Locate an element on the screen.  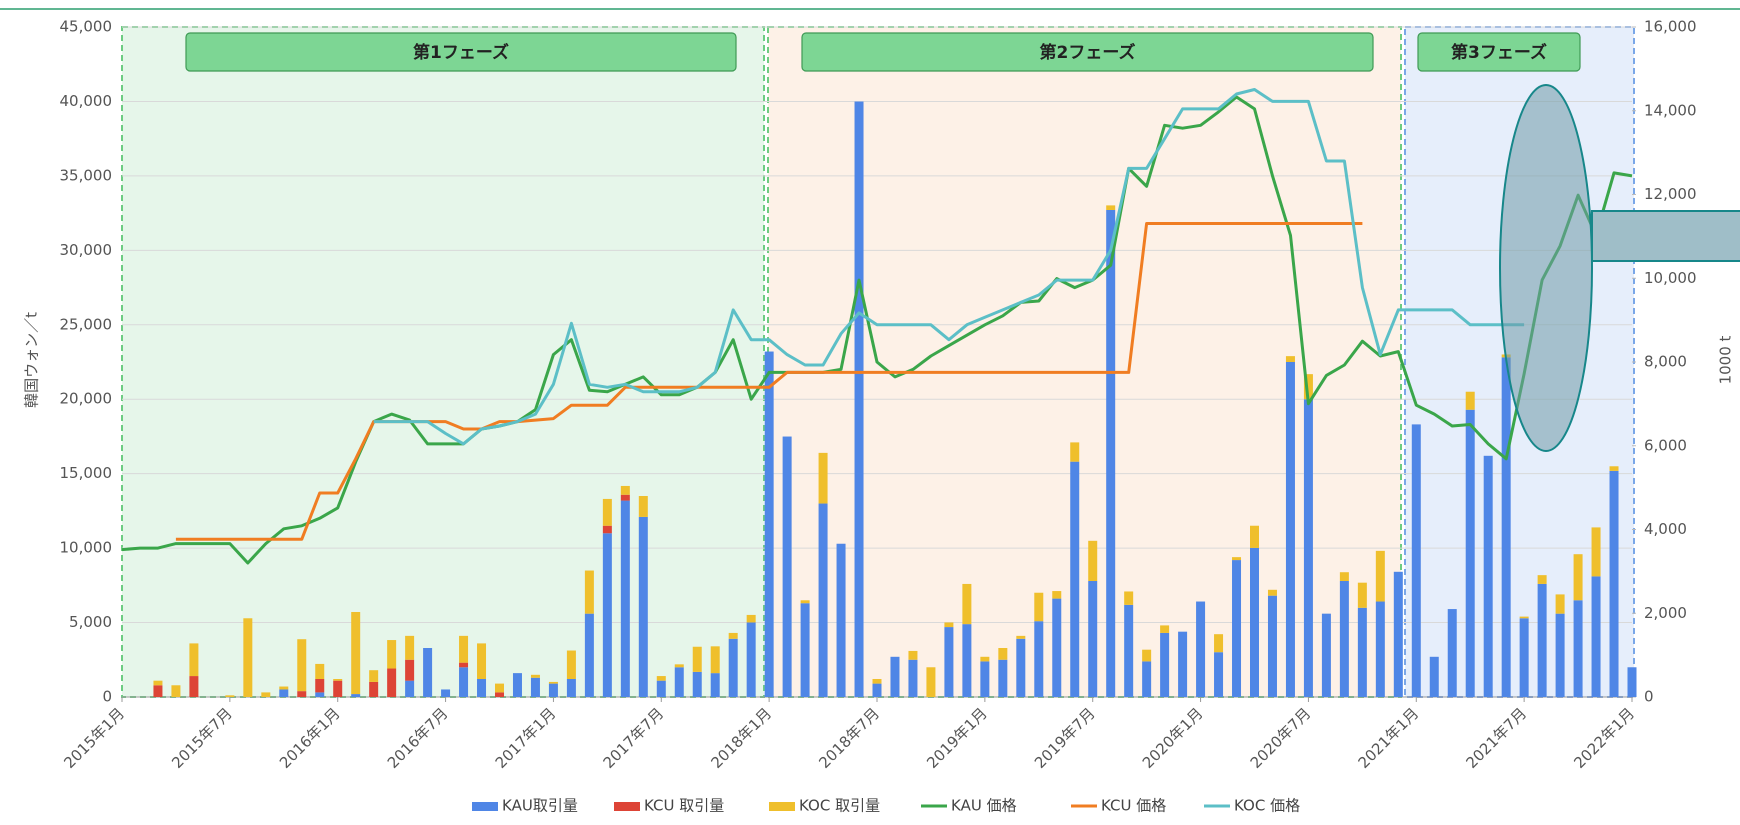
x-tick-label: 2020年7月 is located at coordinates (1281, 738).